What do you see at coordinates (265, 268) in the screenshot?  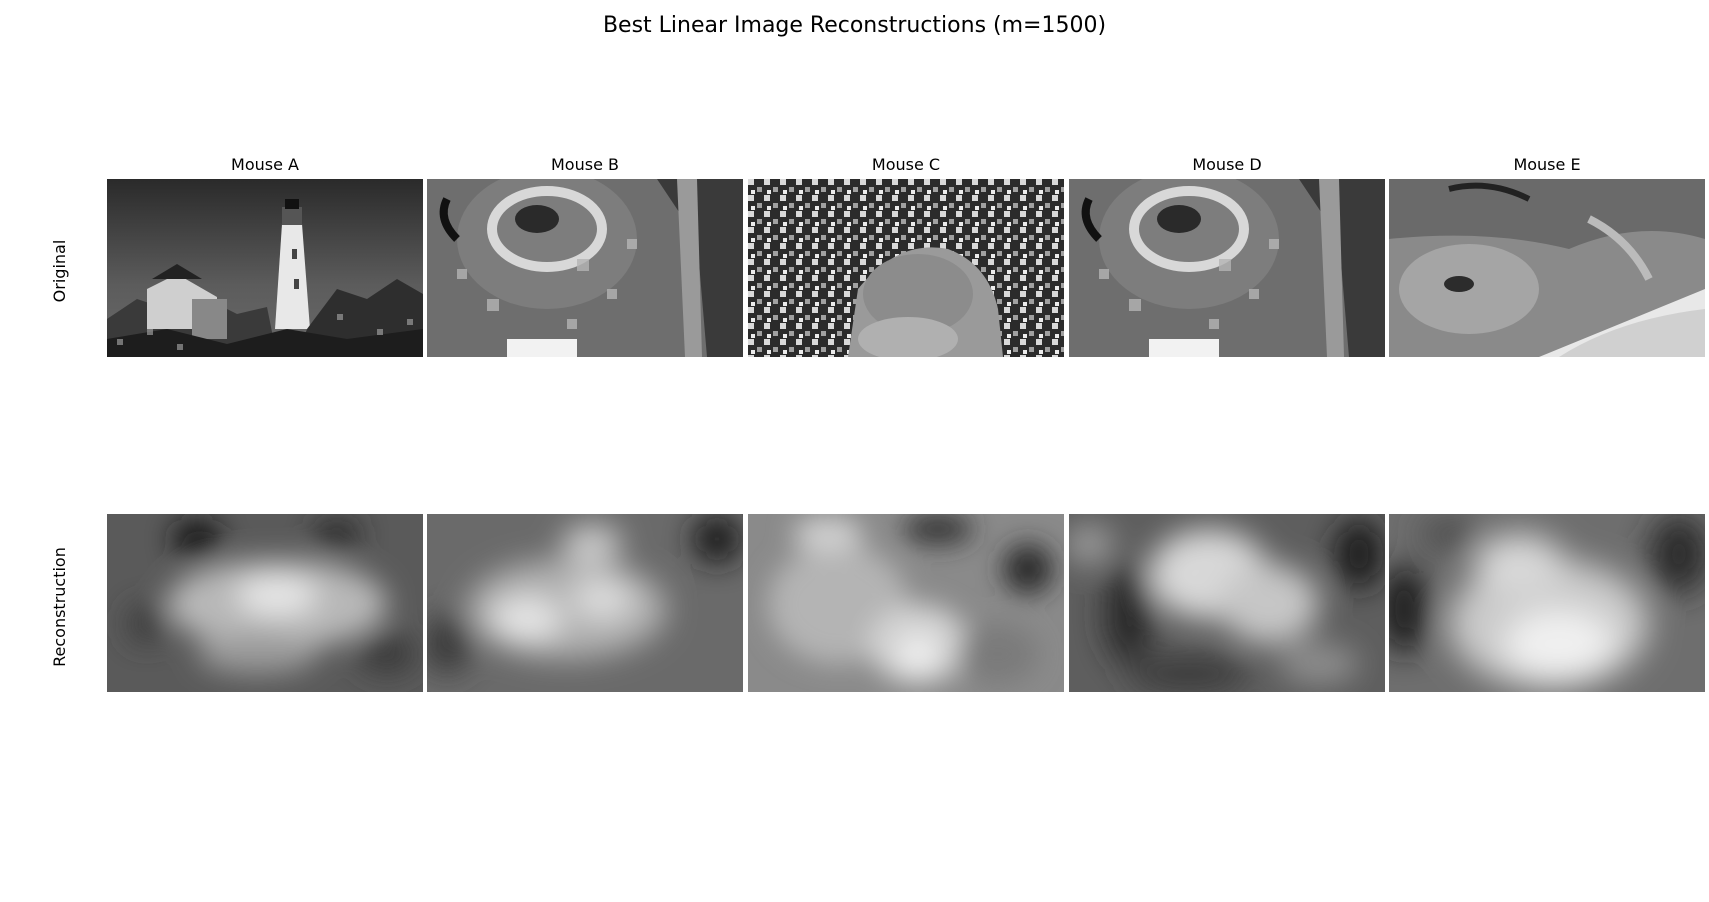 I see `original-image-mouse-a` at bounding box center [265, 268].